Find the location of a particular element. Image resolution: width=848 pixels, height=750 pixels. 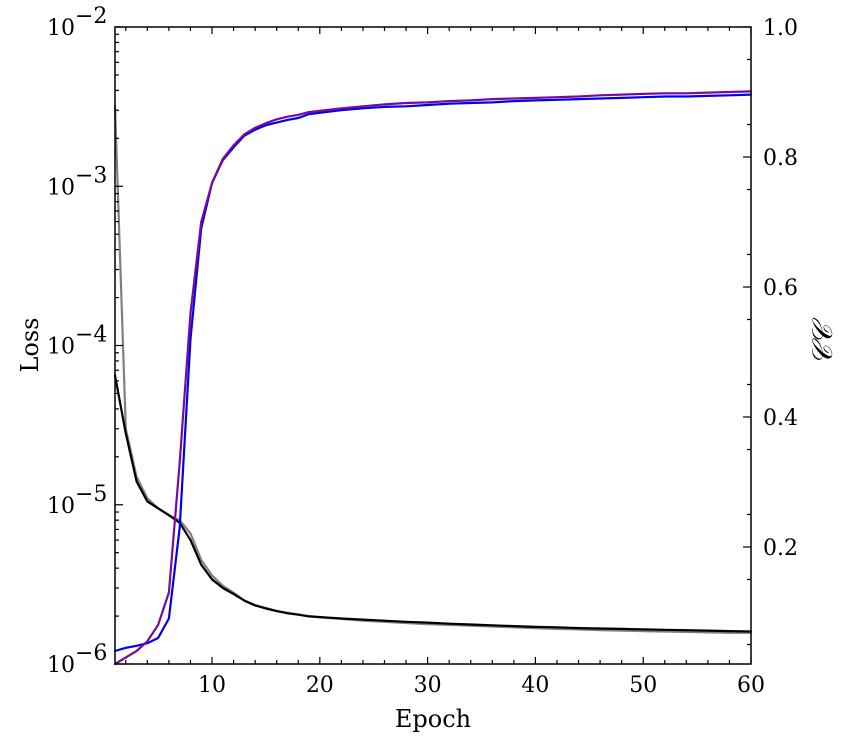

y-right-tick-label: 0.2 is located at coordinates (780, 548).